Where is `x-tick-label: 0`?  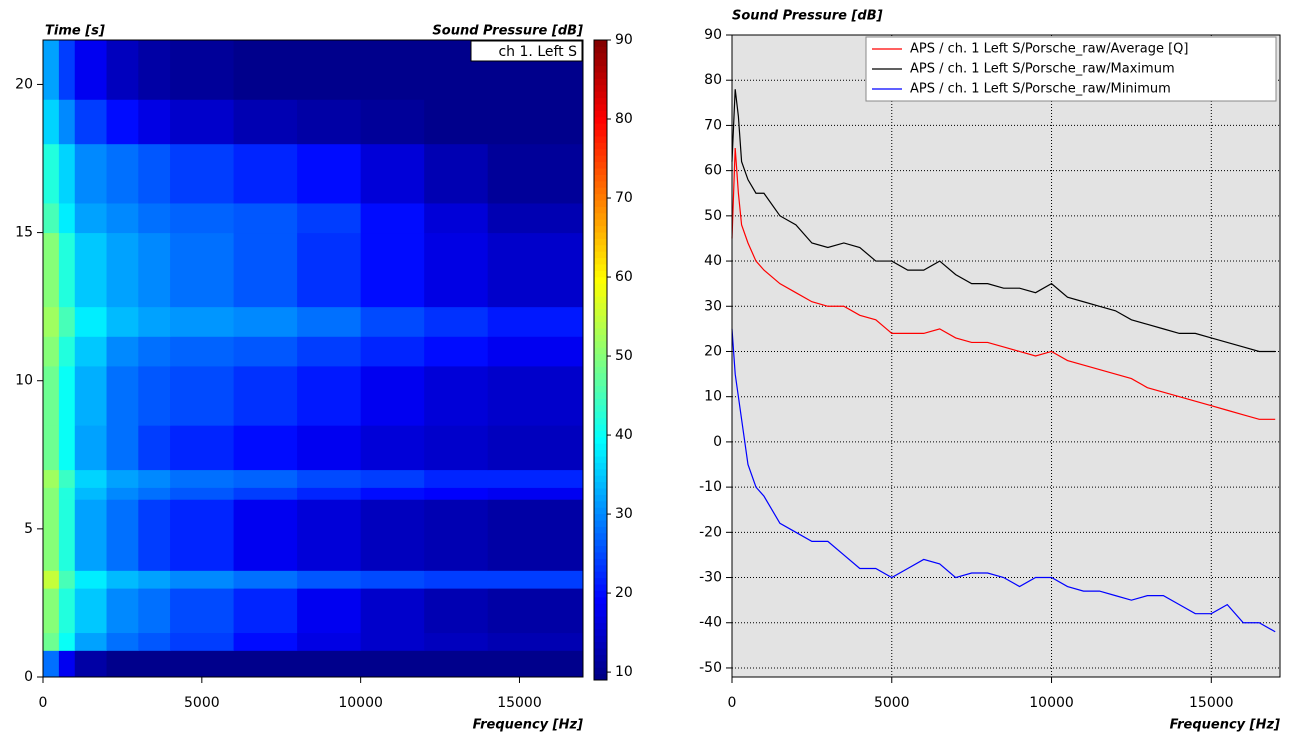
x-tick-label: 0 is located at coordinates (43, 703).